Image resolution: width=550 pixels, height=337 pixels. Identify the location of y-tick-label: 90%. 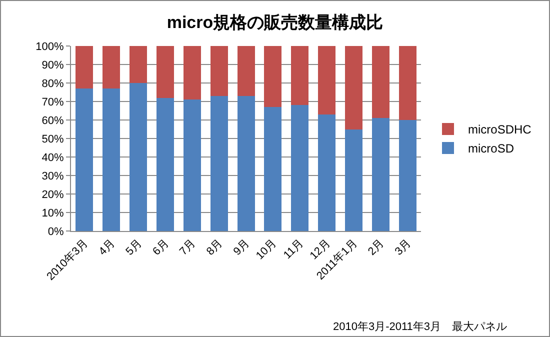
(53, 65).